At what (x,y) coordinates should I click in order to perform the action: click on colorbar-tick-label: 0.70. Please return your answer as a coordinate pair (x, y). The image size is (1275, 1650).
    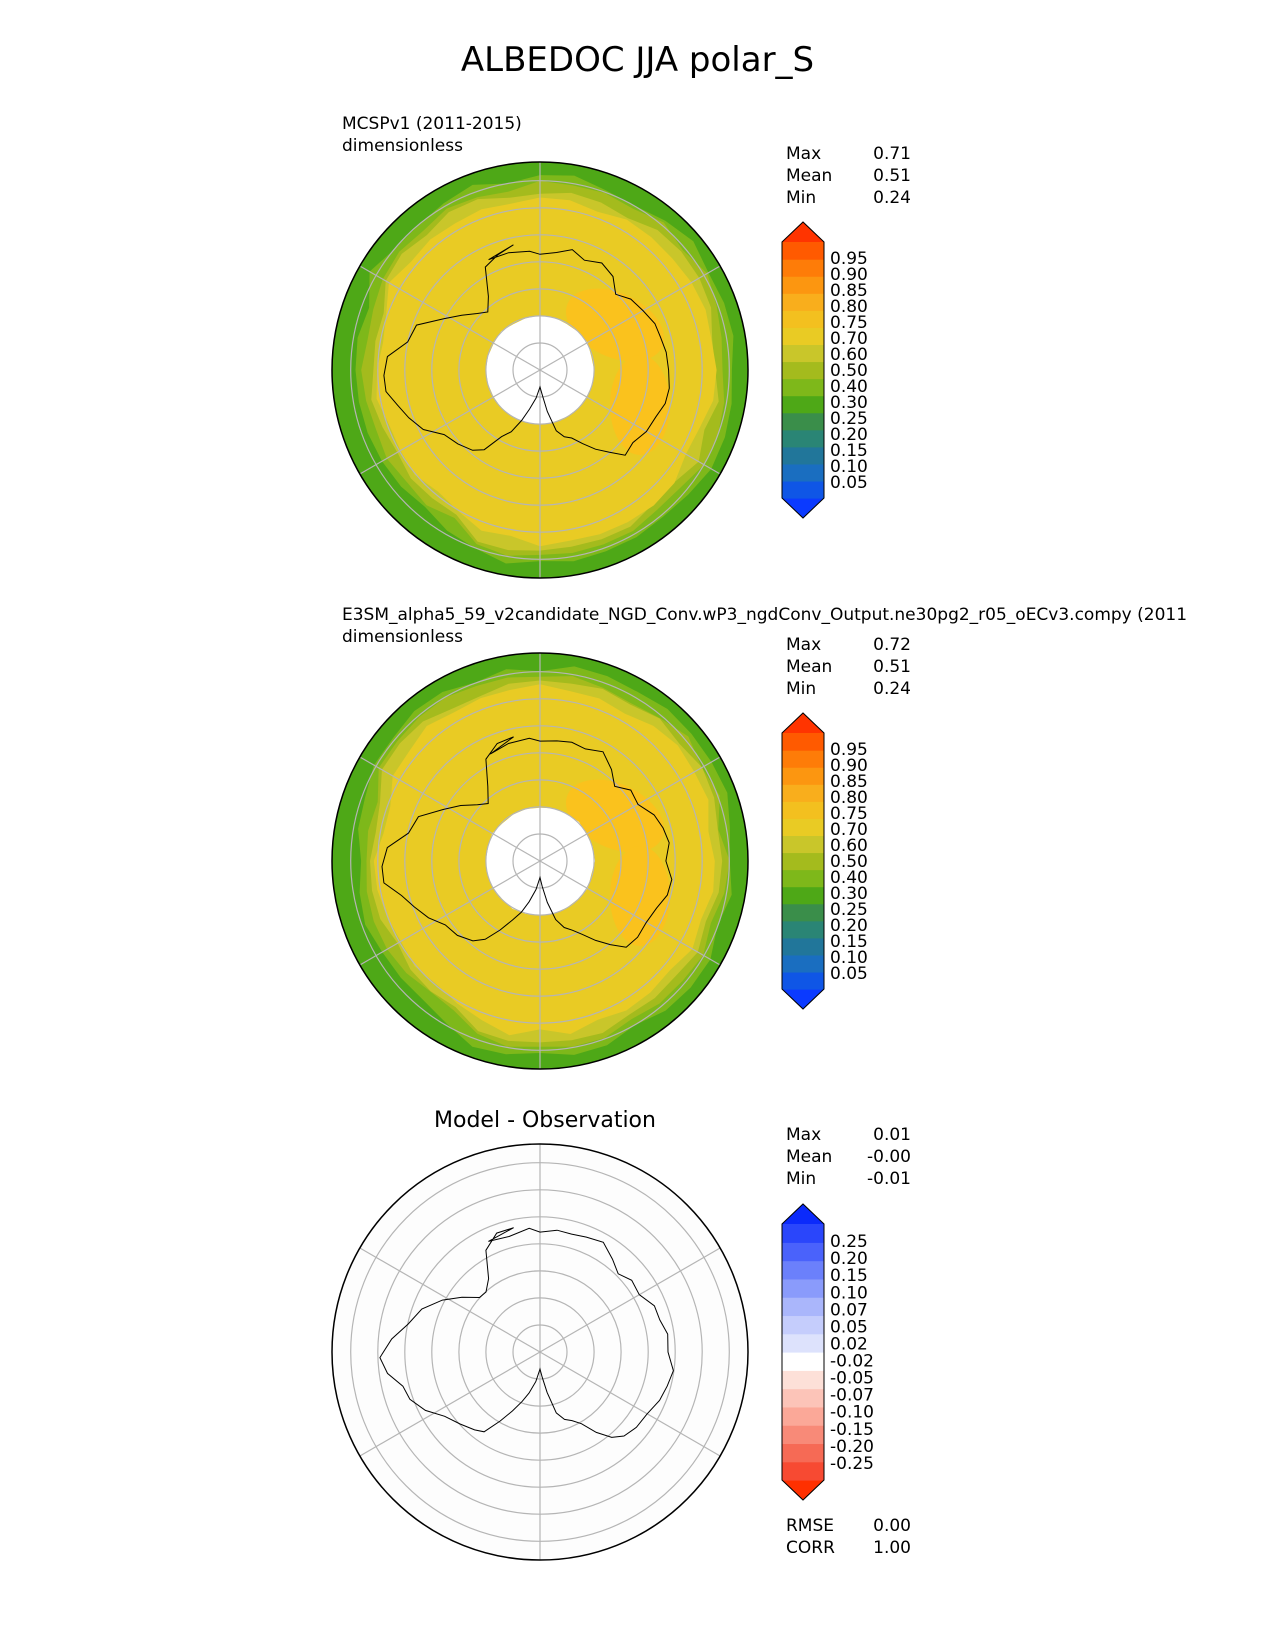
    Looking at the image, I should click on (849, 830).